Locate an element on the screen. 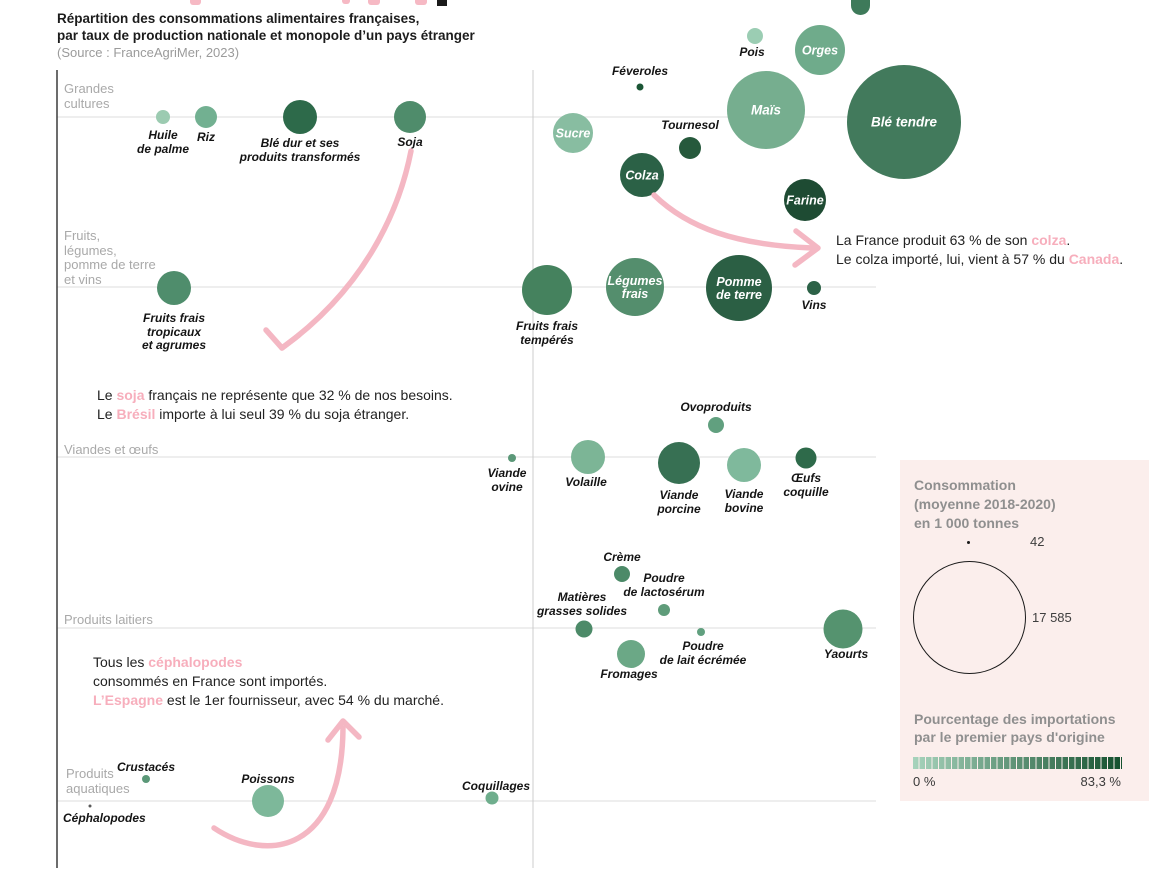 This screenshot has width=1160, height=870. bubble-pois is located at coordinates (755, 36).